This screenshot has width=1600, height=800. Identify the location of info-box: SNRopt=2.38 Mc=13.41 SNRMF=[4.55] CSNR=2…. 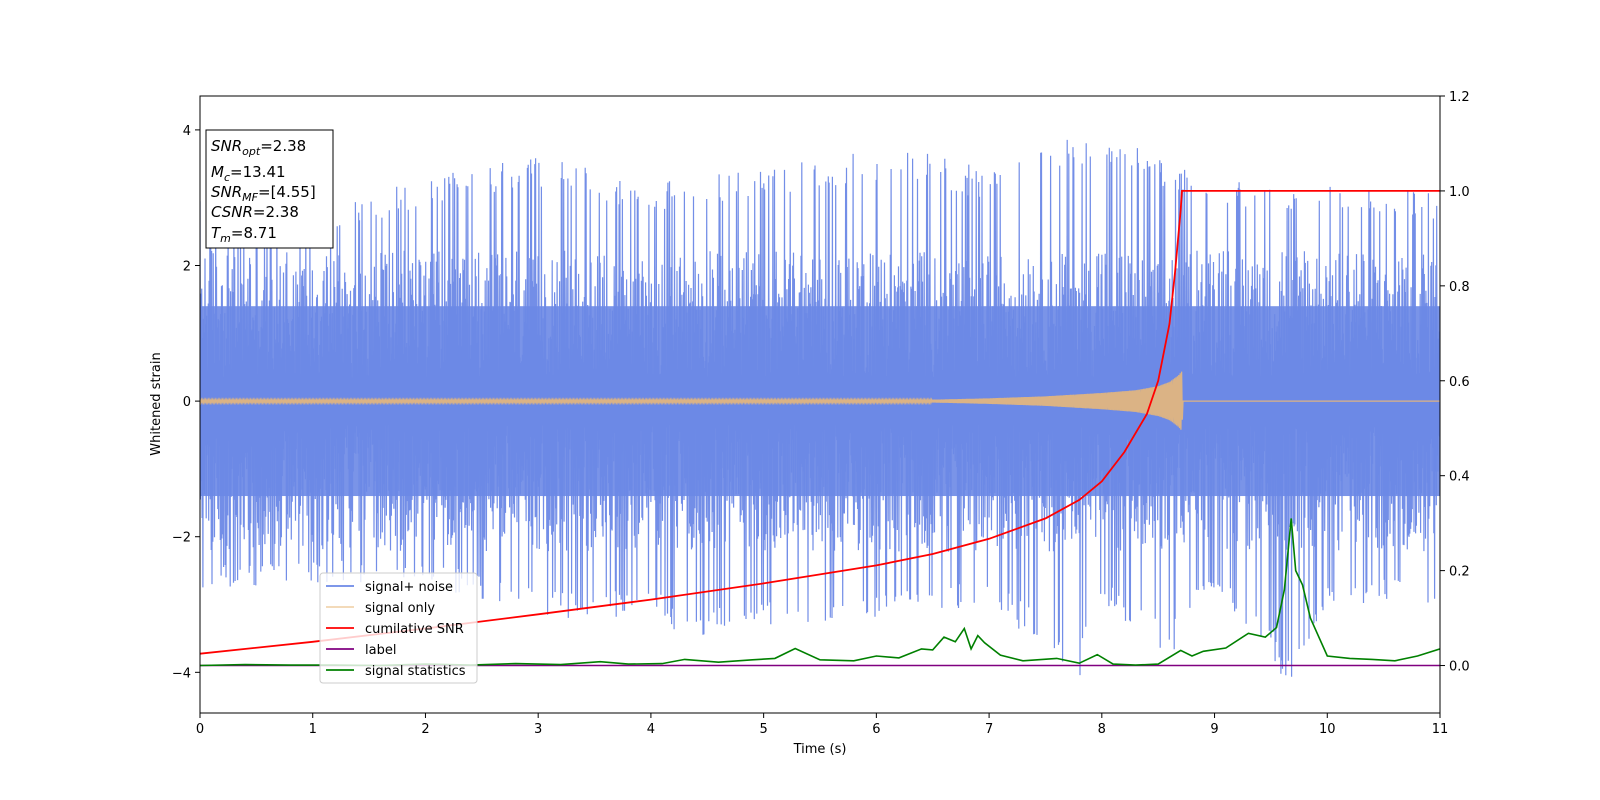
(269, 189).